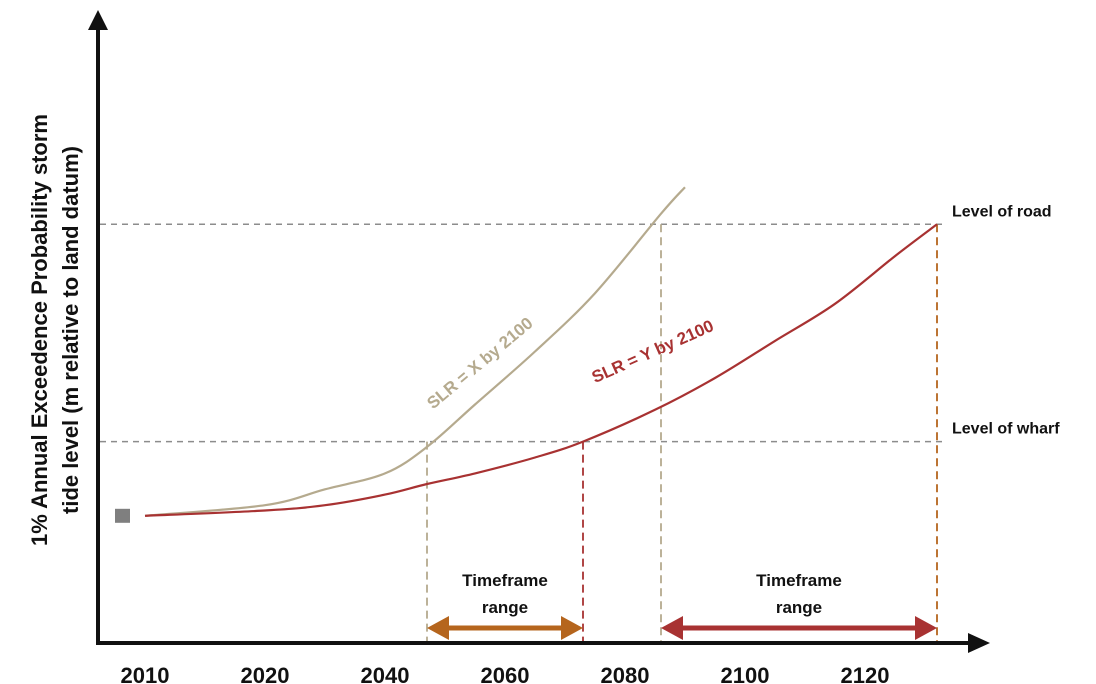  I want to click on x-tick-label-2040: 2040, so click(385, 673).